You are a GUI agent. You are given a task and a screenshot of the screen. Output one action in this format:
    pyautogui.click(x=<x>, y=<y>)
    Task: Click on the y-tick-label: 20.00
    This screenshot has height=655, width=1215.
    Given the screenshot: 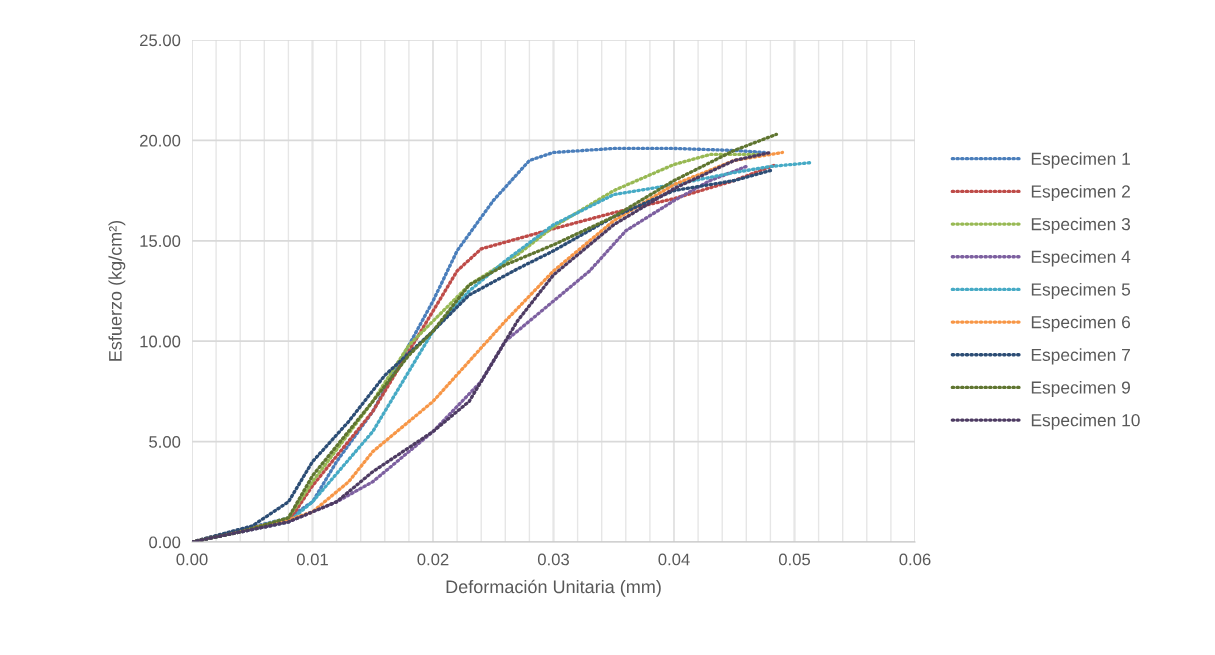 What is the action you would take?
    pyautogui.click(x=160, y=140)
    